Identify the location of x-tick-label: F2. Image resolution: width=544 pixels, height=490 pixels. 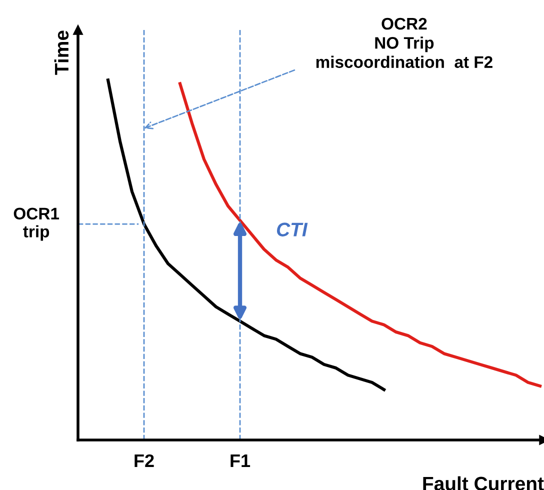
(144, 460).